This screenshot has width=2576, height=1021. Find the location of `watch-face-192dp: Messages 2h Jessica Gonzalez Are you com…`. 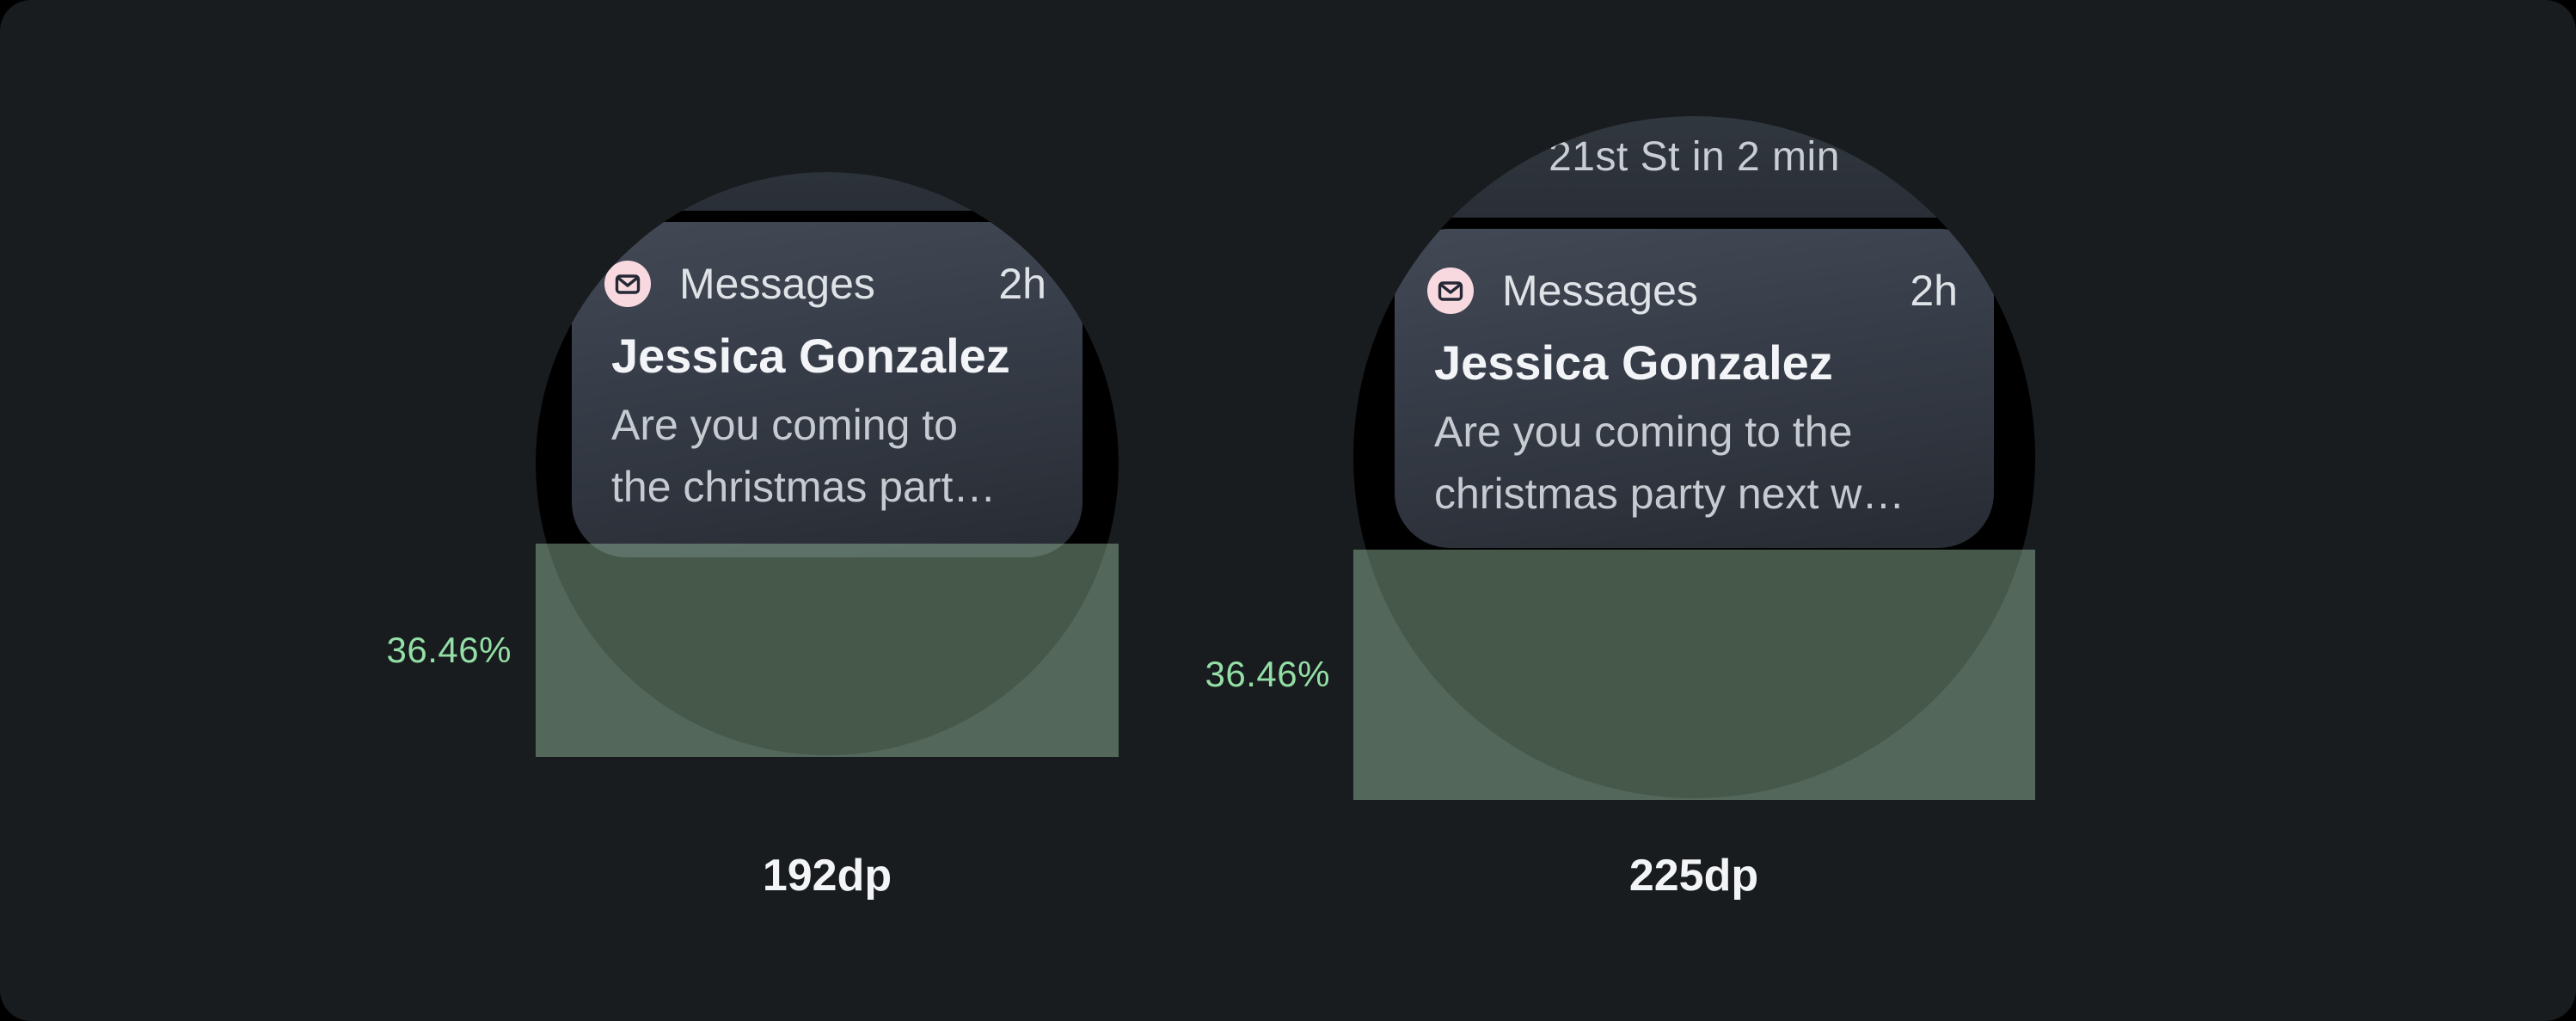

watch-face-192dp: Messages 2h Jessica Gonzalez Are you com… is located at coordinates (827, 463).